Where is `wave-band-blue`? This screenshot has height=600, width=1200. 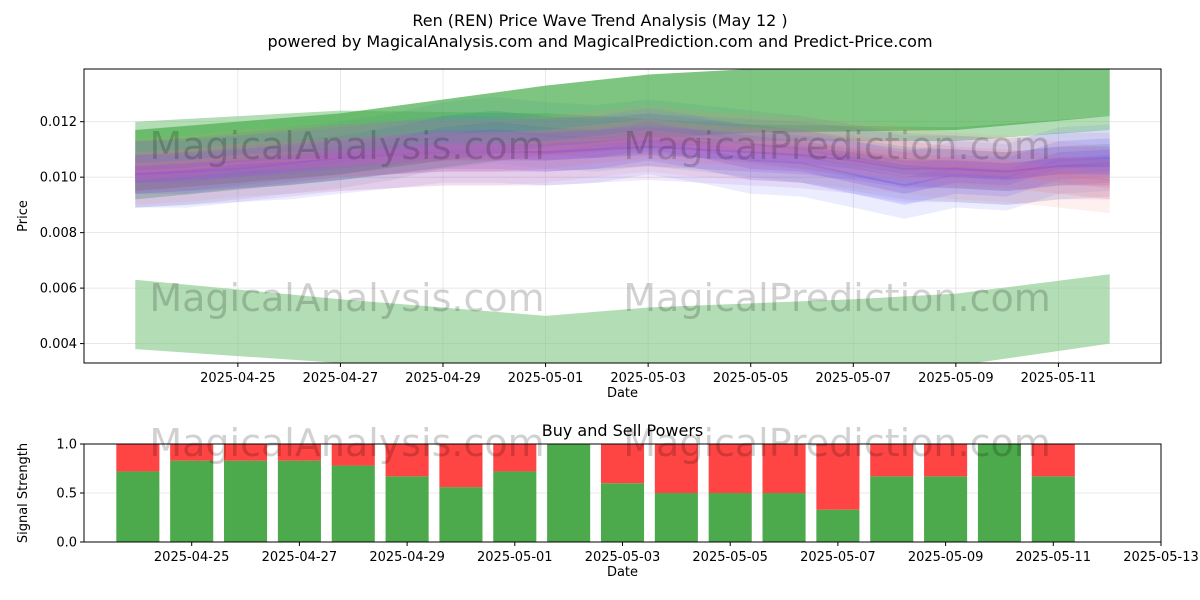 wave-band-blue is located at coordinates (622, 163).